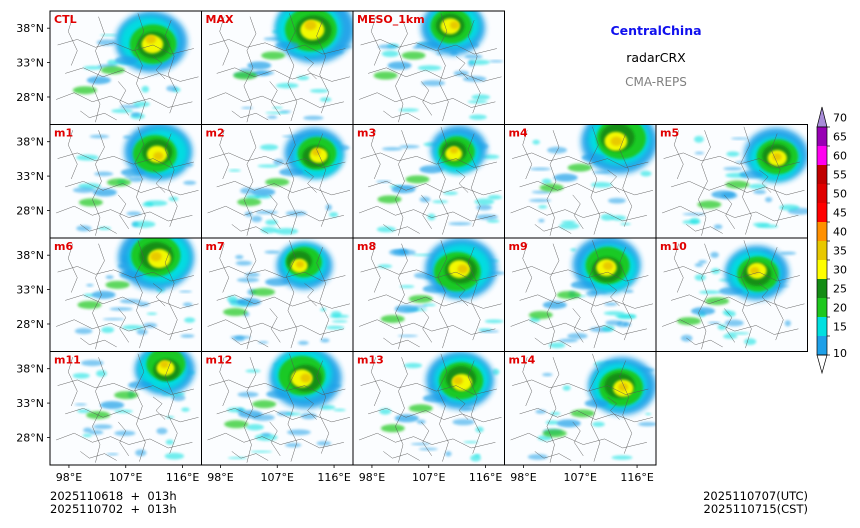 Image resolution: width=860 pixels, height=528 pixels. I want to click on panel-title: m3, so click(366, 133).